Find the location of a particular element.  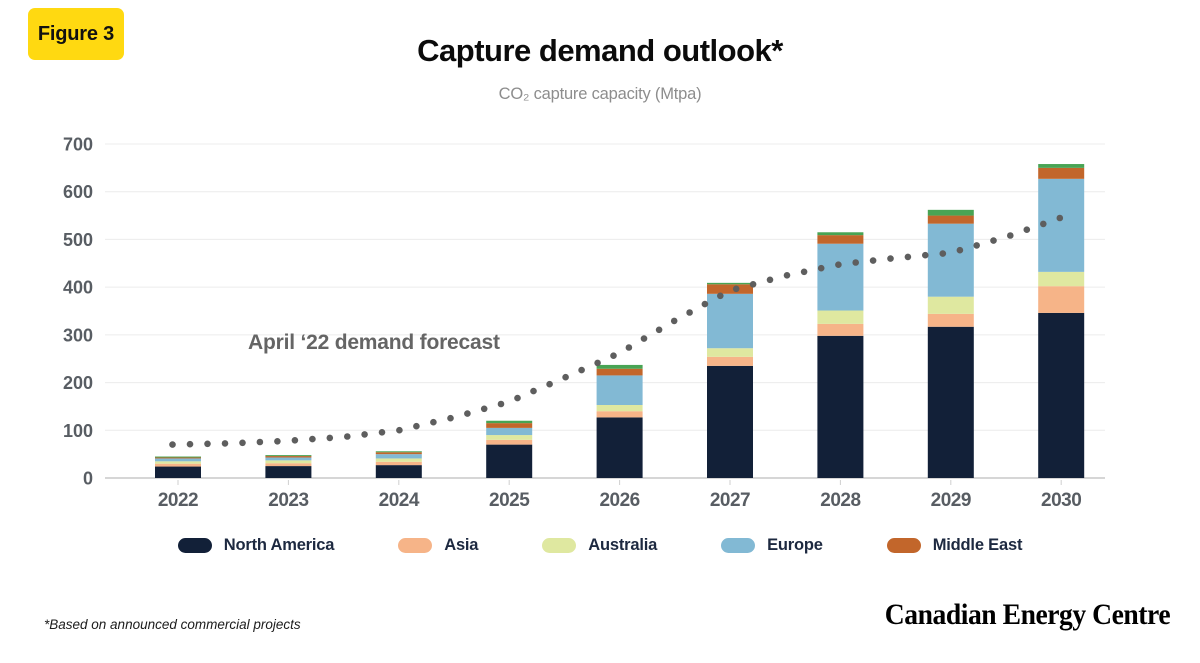

legend-swatch-asia is located at coordinates (415, 545).